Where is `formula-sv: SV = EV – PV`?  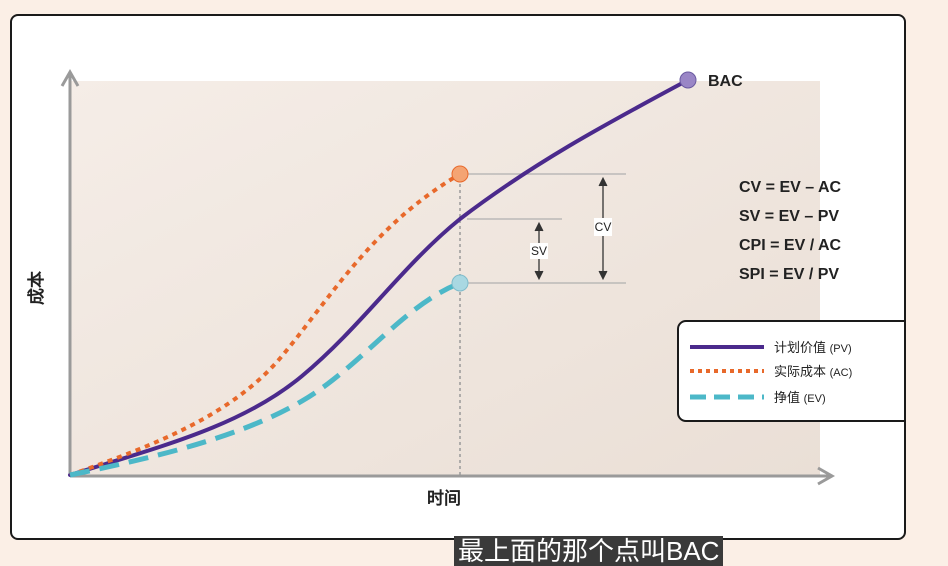
formula-sv: SV = EV – PV is located at coordinates (789, 216).